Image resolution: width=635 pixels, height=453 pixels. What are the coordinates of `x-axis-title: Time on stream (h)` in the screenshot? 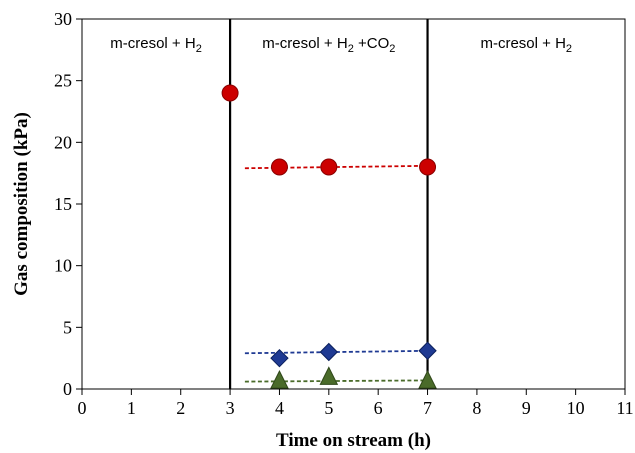 It's located at (353, 440).